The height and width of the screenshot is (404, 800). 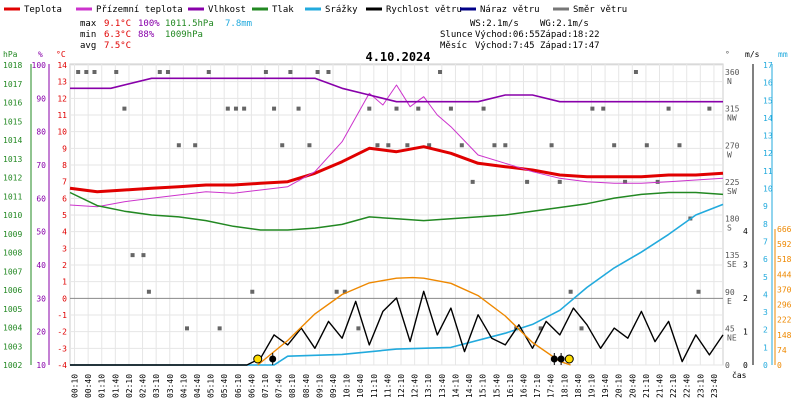 I want to click on rain-tick-label: 666, so click(x=784, y=229).